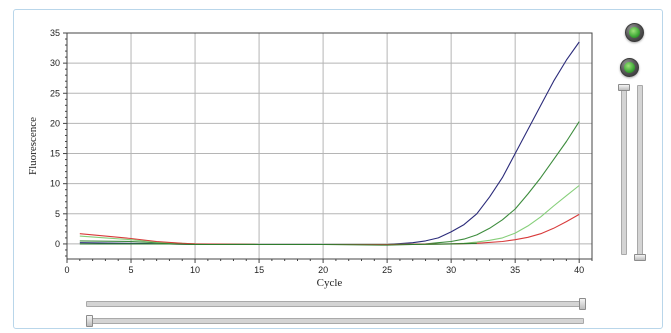  Describe the element at coordinates (640, 257) in the screenshot. I see `y-scroll-handle-right` at that location.